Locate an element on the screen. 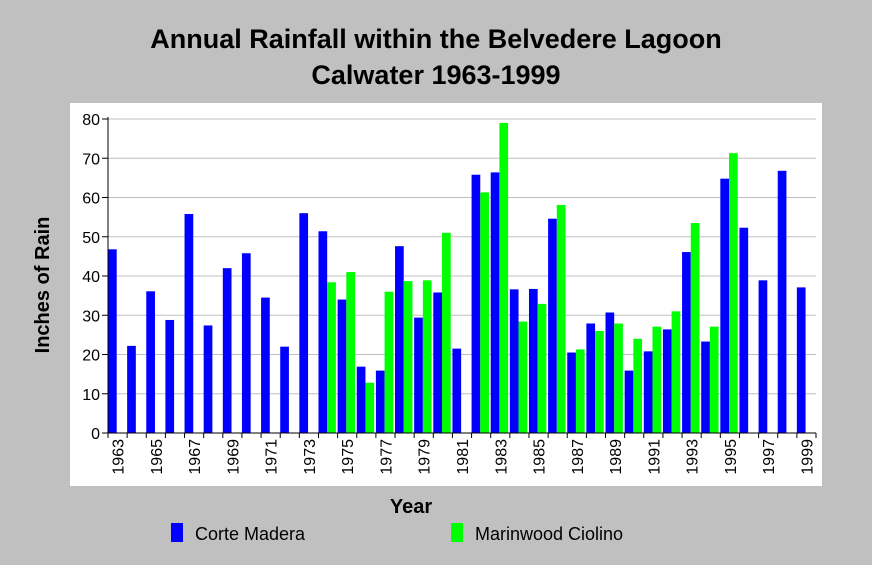  x-tick-label: 1973 is located at coordinates (310, 457).